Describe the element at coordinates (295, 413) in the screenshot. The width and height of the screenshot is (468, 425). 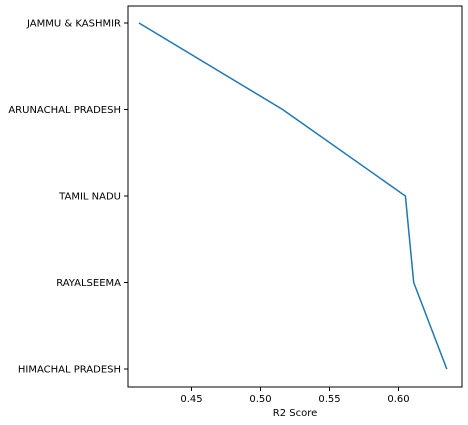
I see `x-axis-label: R2 Score` at that location.